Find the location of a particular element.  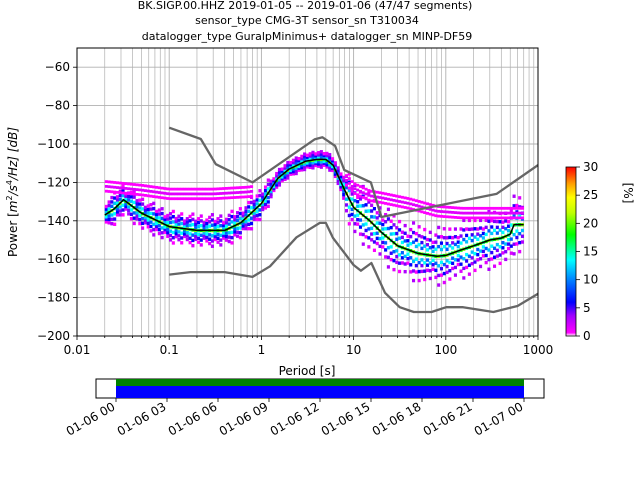

timeline-tick-label: 01-06 00 is located at coordinates (91, 418).